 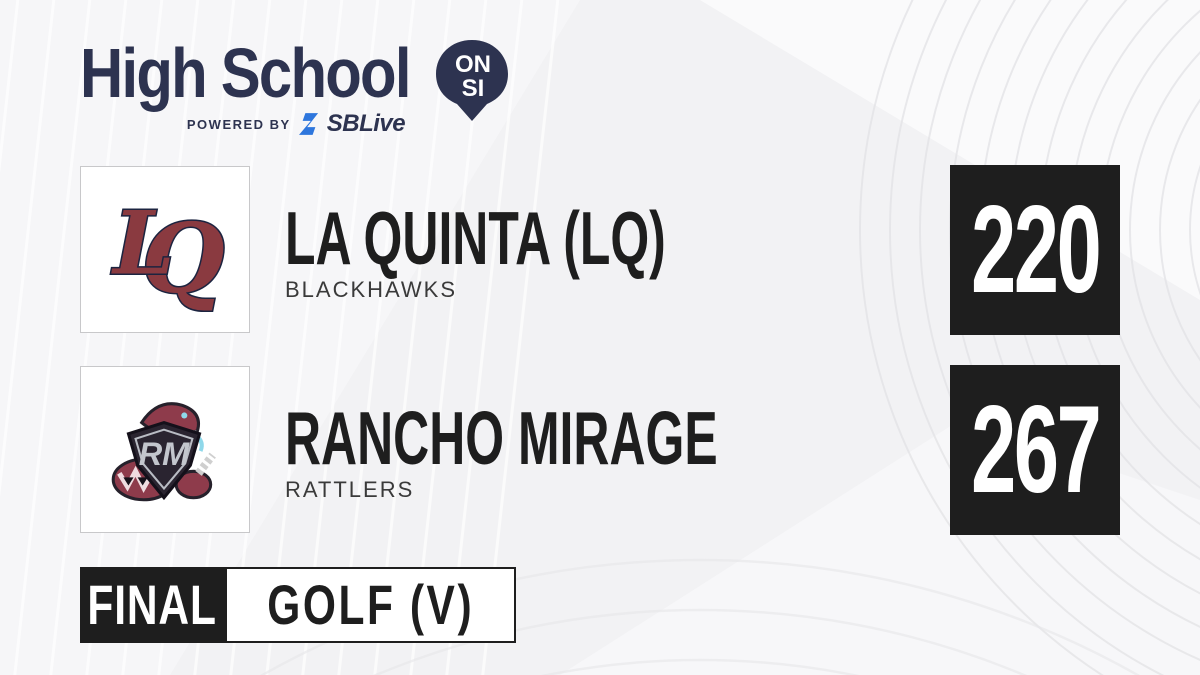 I want to click on event-badge: GOLF (V), so click(x=371, y=605).